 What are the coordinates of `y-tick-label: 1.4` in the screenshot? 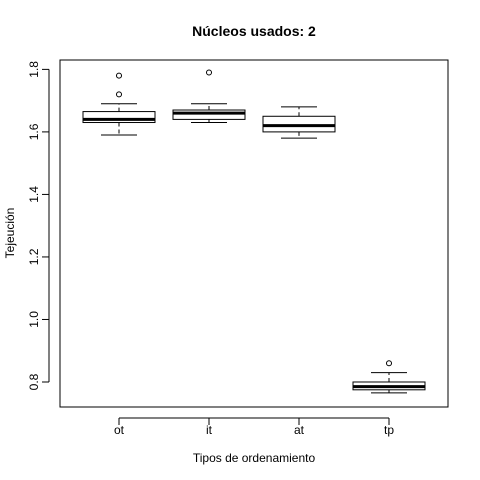 It's located at (34, 194).